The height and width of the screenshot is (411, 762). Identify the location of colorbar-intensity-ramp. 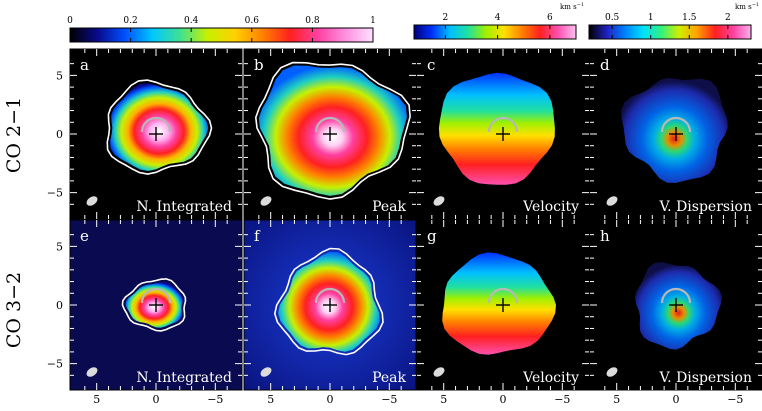
(221, 35).